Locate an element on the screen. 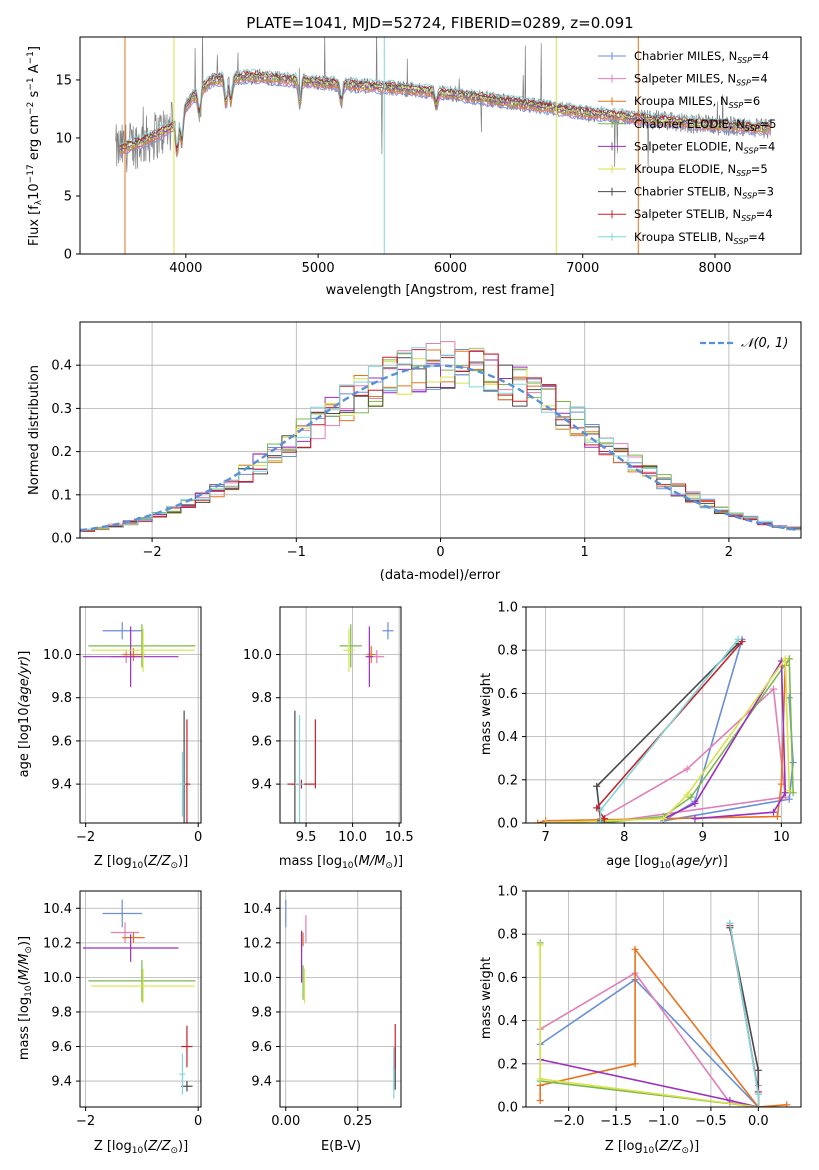  p-massZ-ytick-label: 9.8 is located at coordinates (61, 1012).